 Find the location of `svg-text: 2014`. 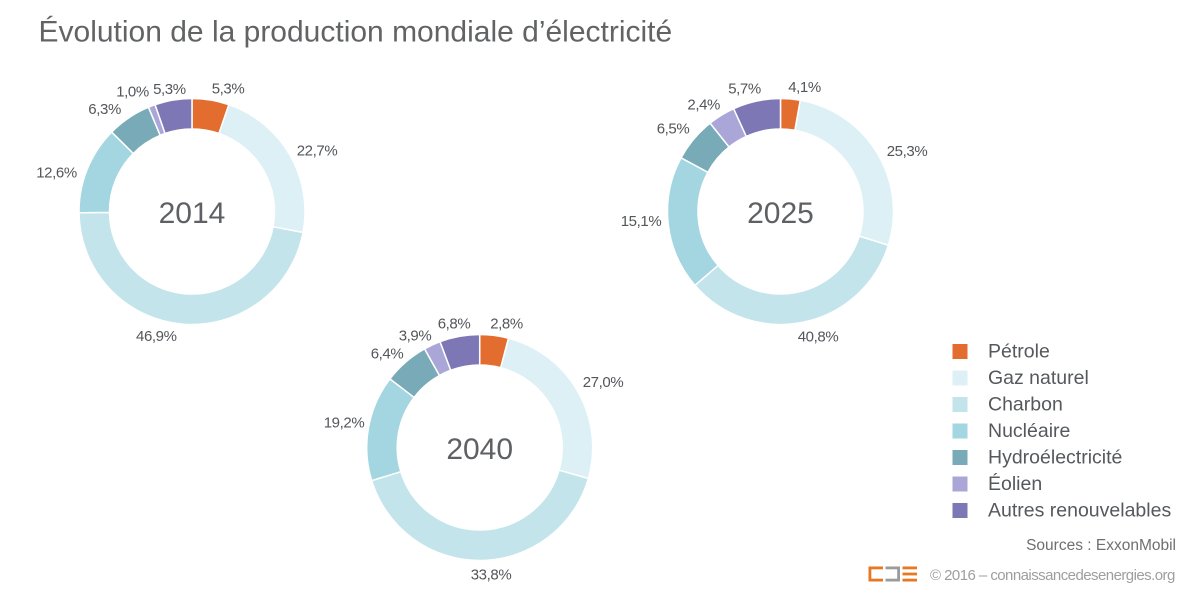

svg-text: 2014 is located at coordinates (192, 213).